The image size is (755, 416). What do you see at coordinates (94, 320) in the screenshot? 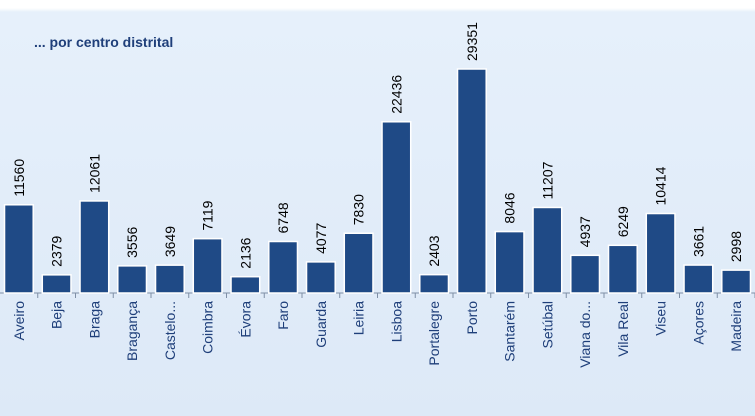
I see `category-label: Braga` at bounding box center [94, 320].